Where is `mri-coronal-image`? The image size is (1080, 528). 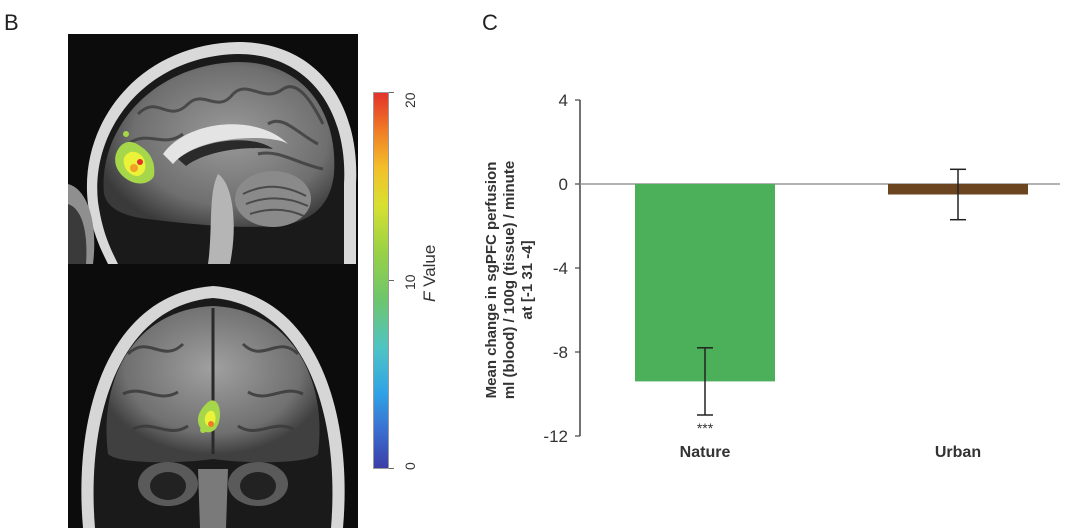
mri-coronal-image is located at coordinates (213, 396).